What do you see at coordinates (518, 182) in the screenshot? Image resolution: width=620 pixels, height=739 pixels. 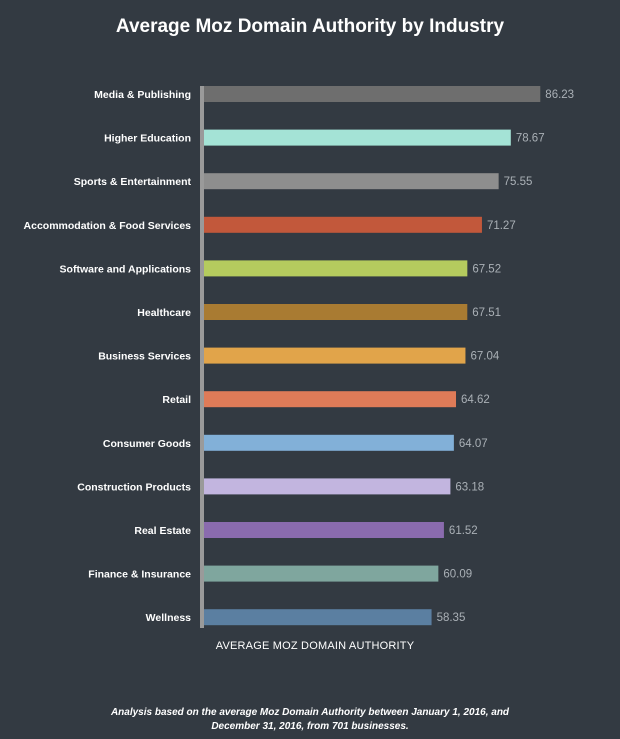 I see `value-label: 75.55` at bounding box center [518, 182].